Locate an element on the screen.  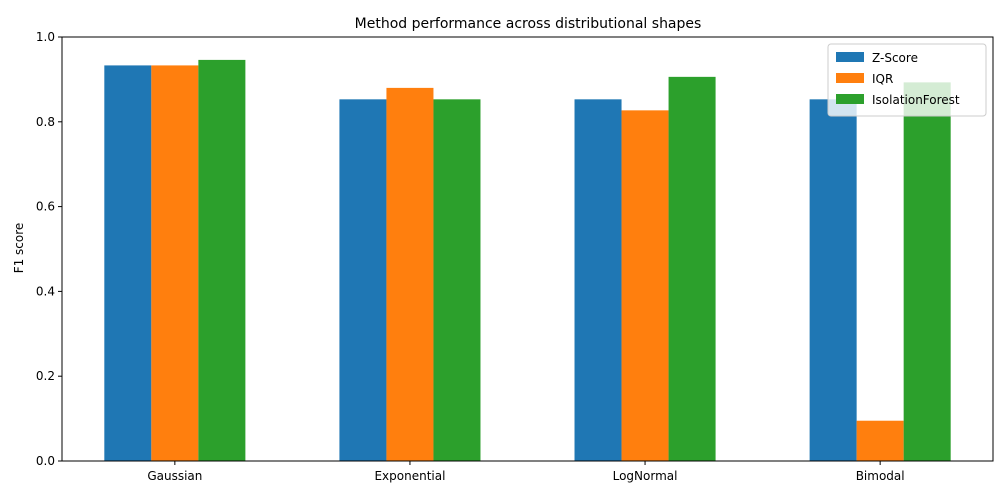
bar-iqr-bimodal is located at coordinates (880, 440).